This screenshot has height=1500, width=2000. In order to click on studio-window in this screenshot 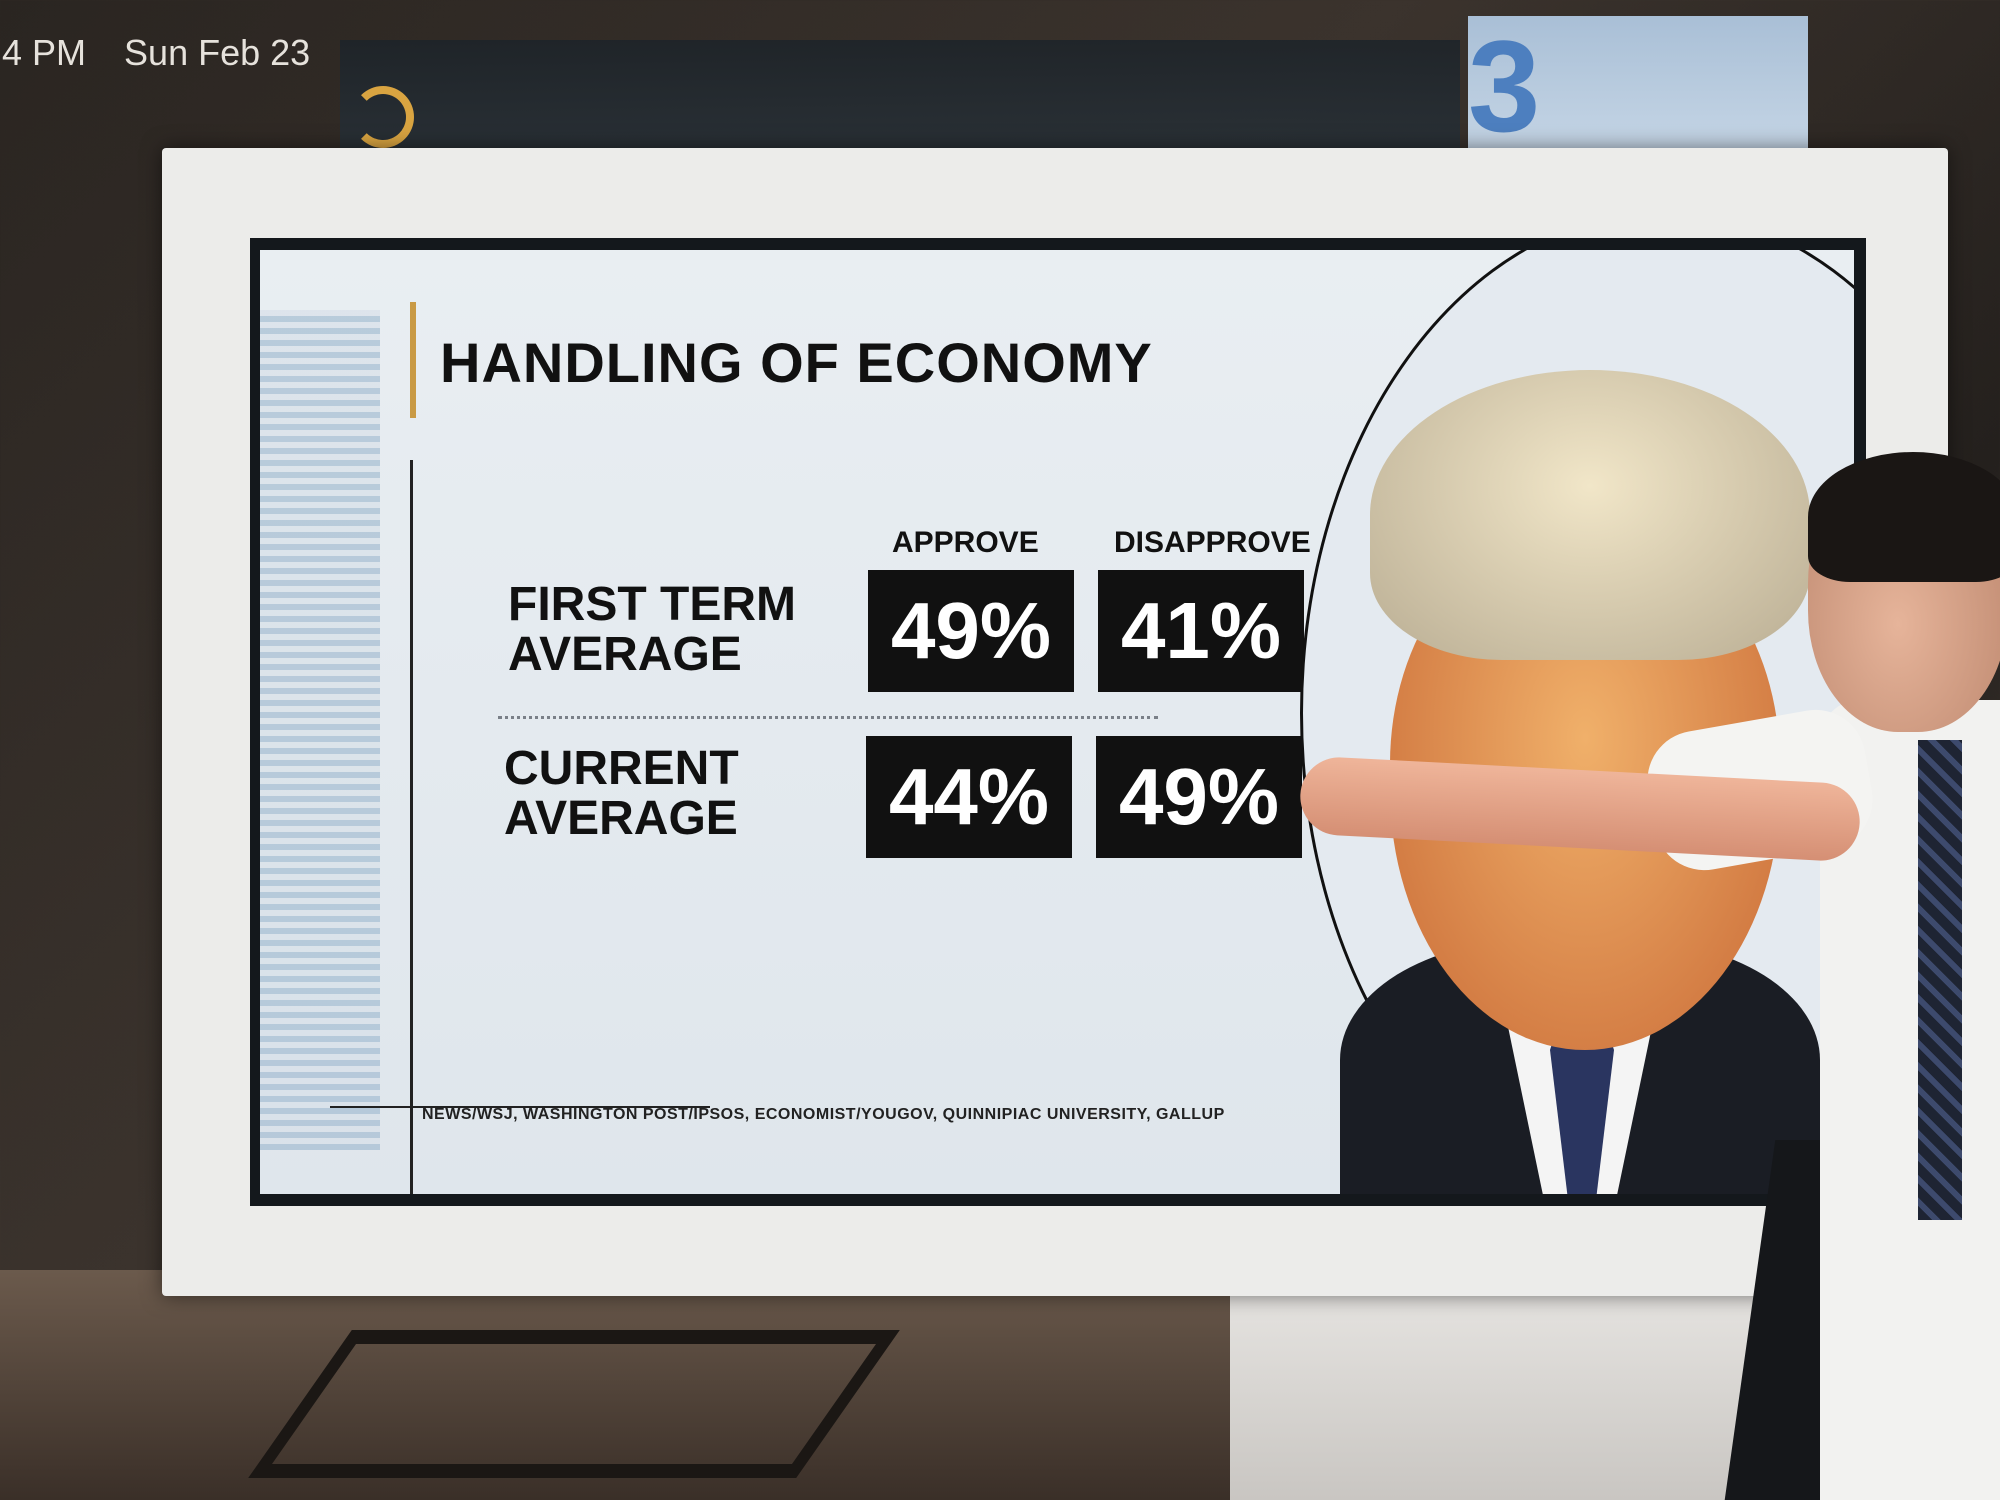, I will do `click(1638, 86)`.